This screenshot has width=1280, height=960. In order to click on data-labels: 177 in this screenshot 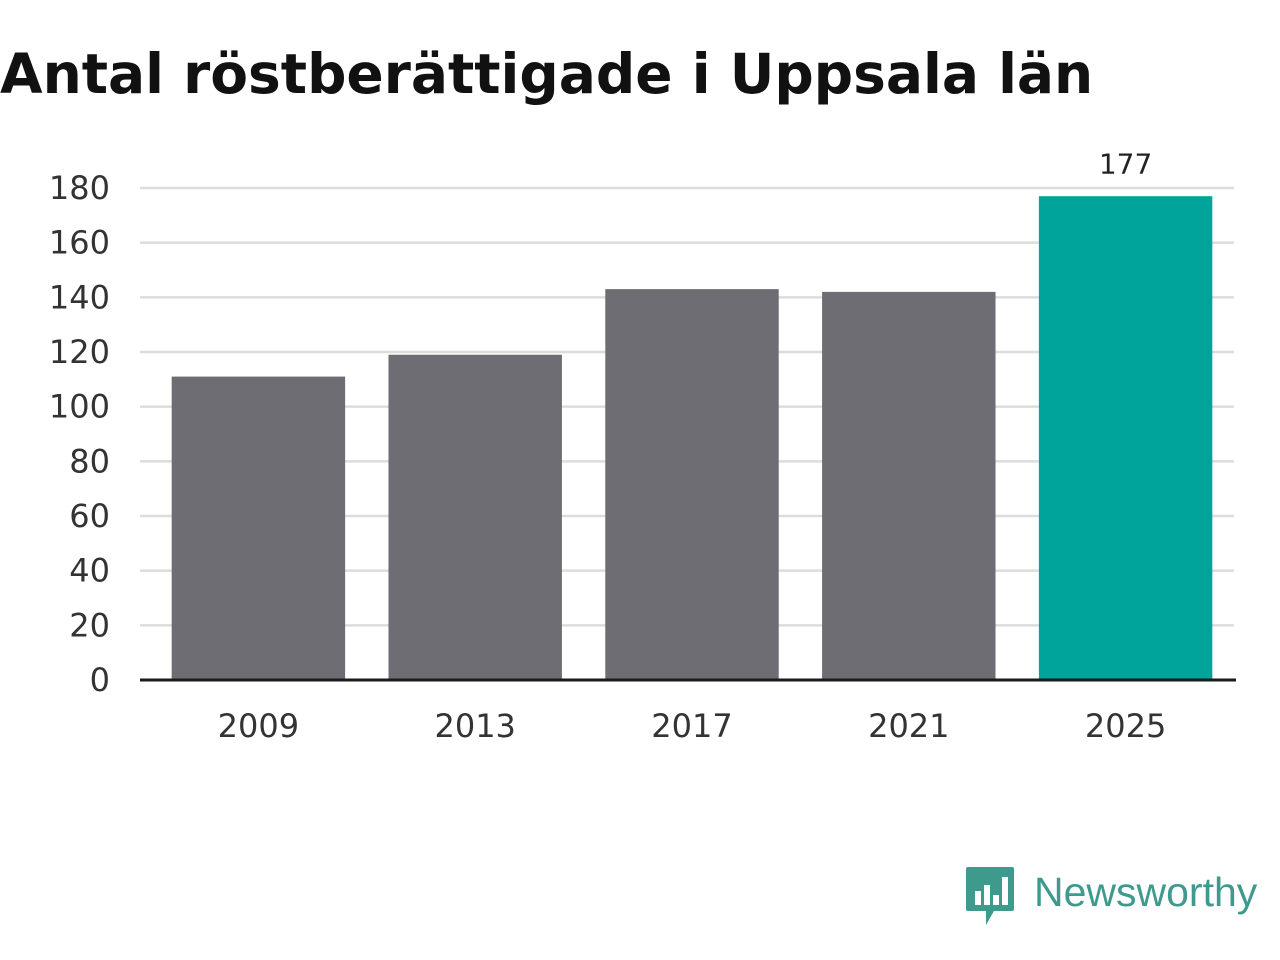, I will do `click(1125, 164)`.